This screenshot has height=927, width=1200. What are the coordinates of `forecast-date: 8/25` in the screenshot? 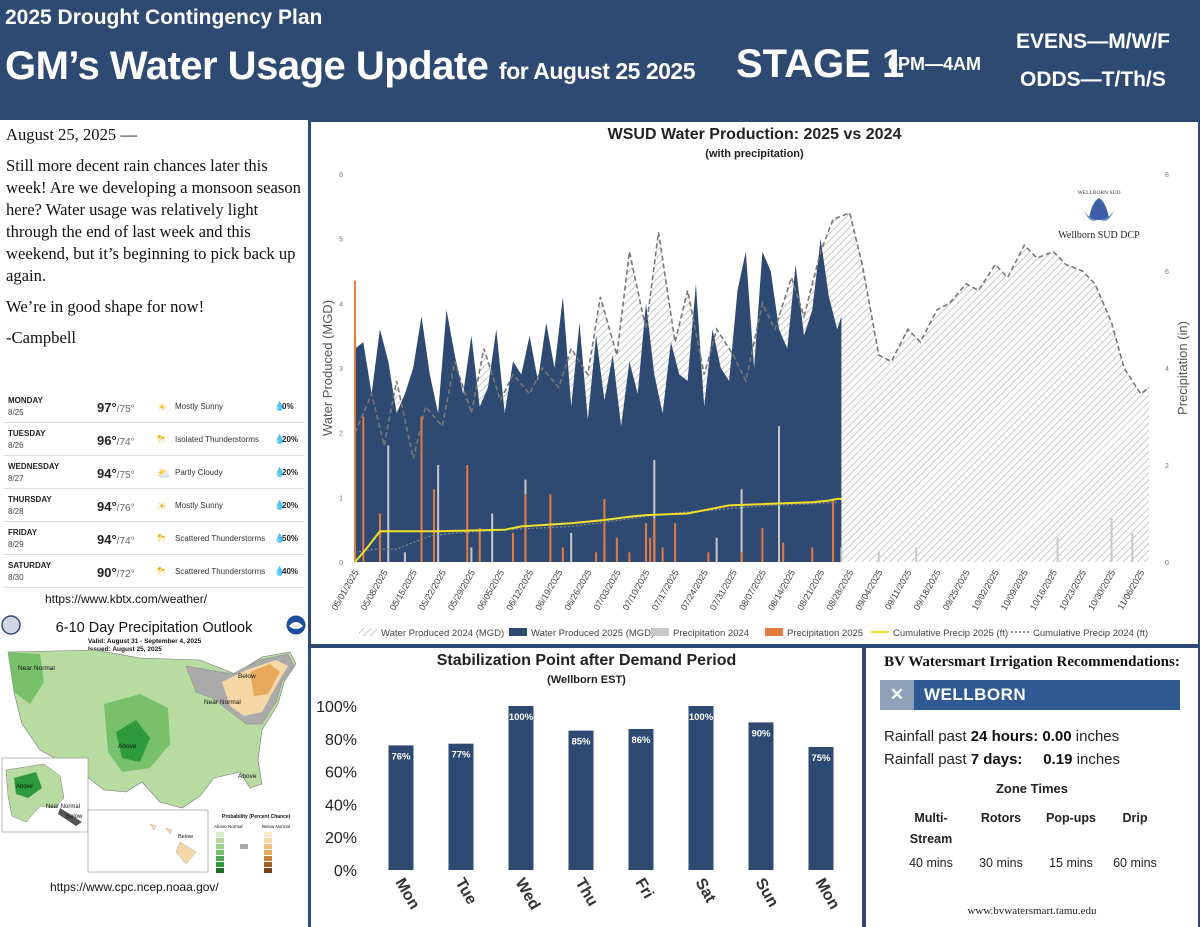 It's located at (16, 412).